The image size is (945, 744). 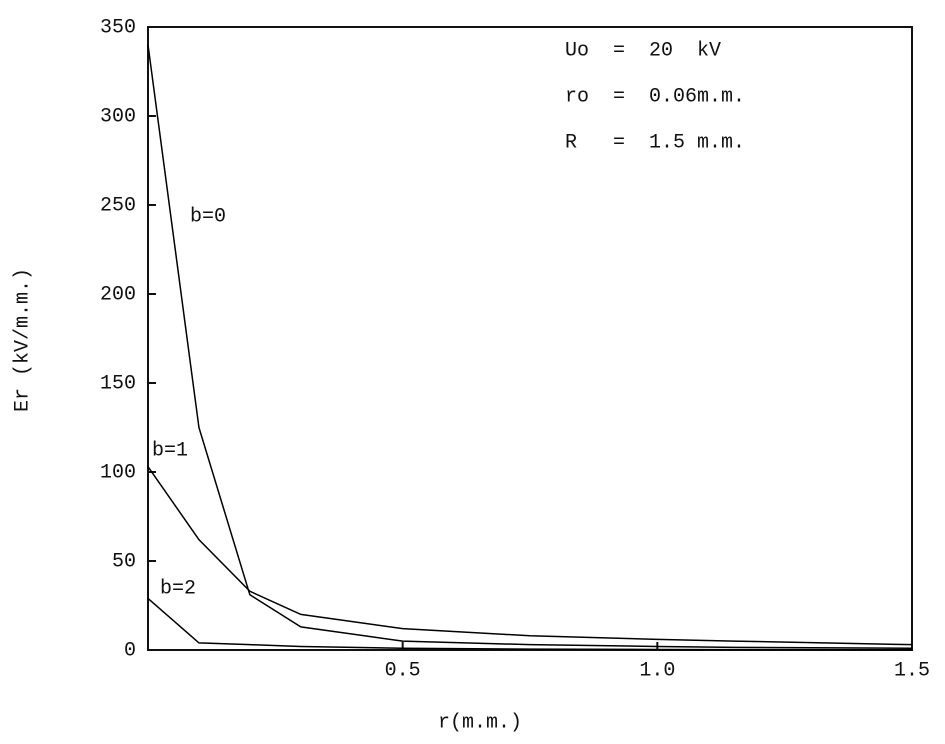 What do you see at coordinates (655, 142) in the screenshot?
I see `annotation: R = 1.5 m.m.` at bounding box center [655, 142].